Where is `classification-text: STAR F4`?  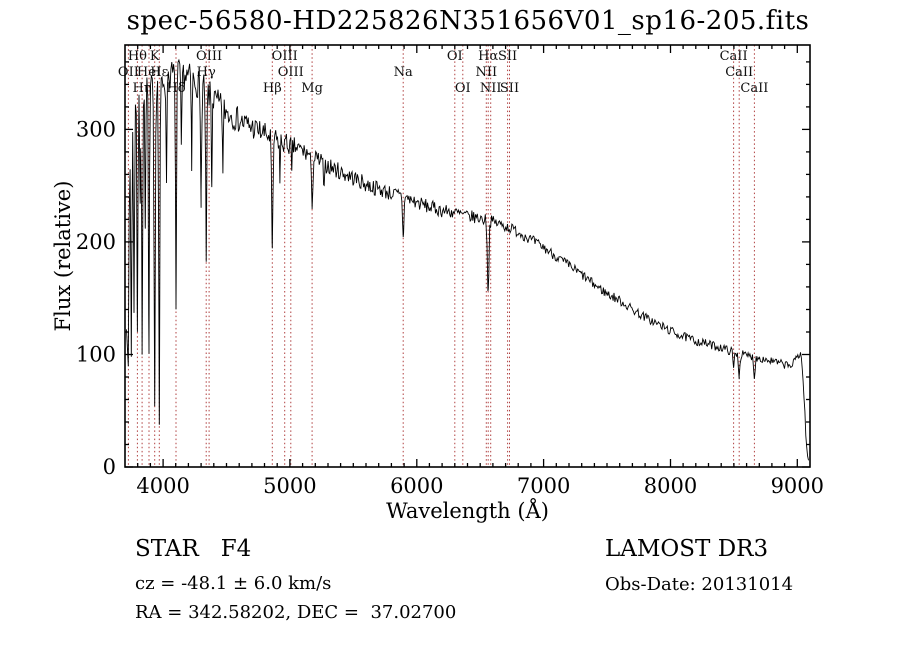
classification-text: STAR F4 is located at coordinates (193, 549).